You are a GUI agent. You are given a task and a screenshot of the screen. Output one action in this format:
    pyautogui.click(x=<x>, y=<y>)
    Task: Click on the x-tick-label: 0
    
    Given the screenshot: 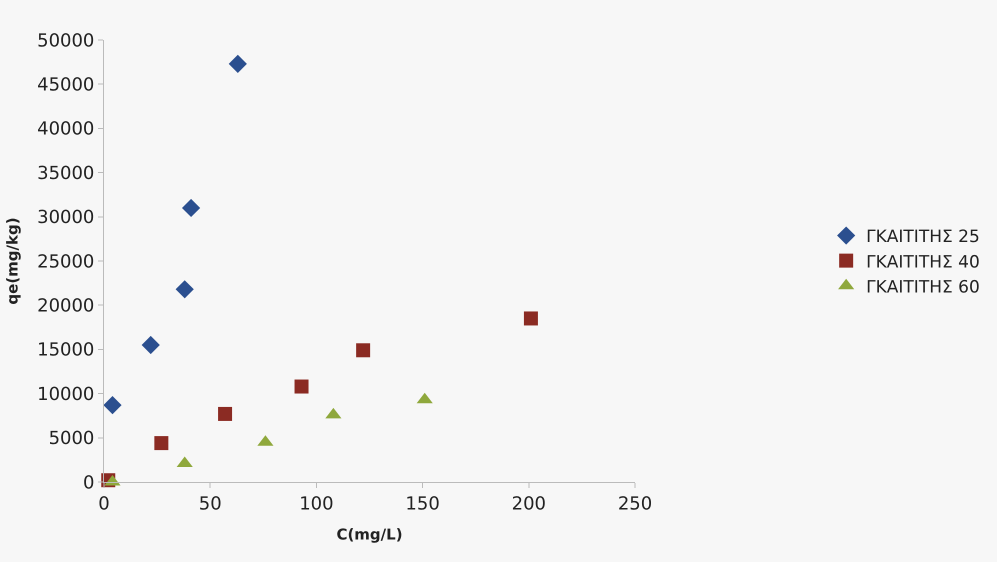 What is the action you would take?
    pyautogui.click(x=104, y=504)
    